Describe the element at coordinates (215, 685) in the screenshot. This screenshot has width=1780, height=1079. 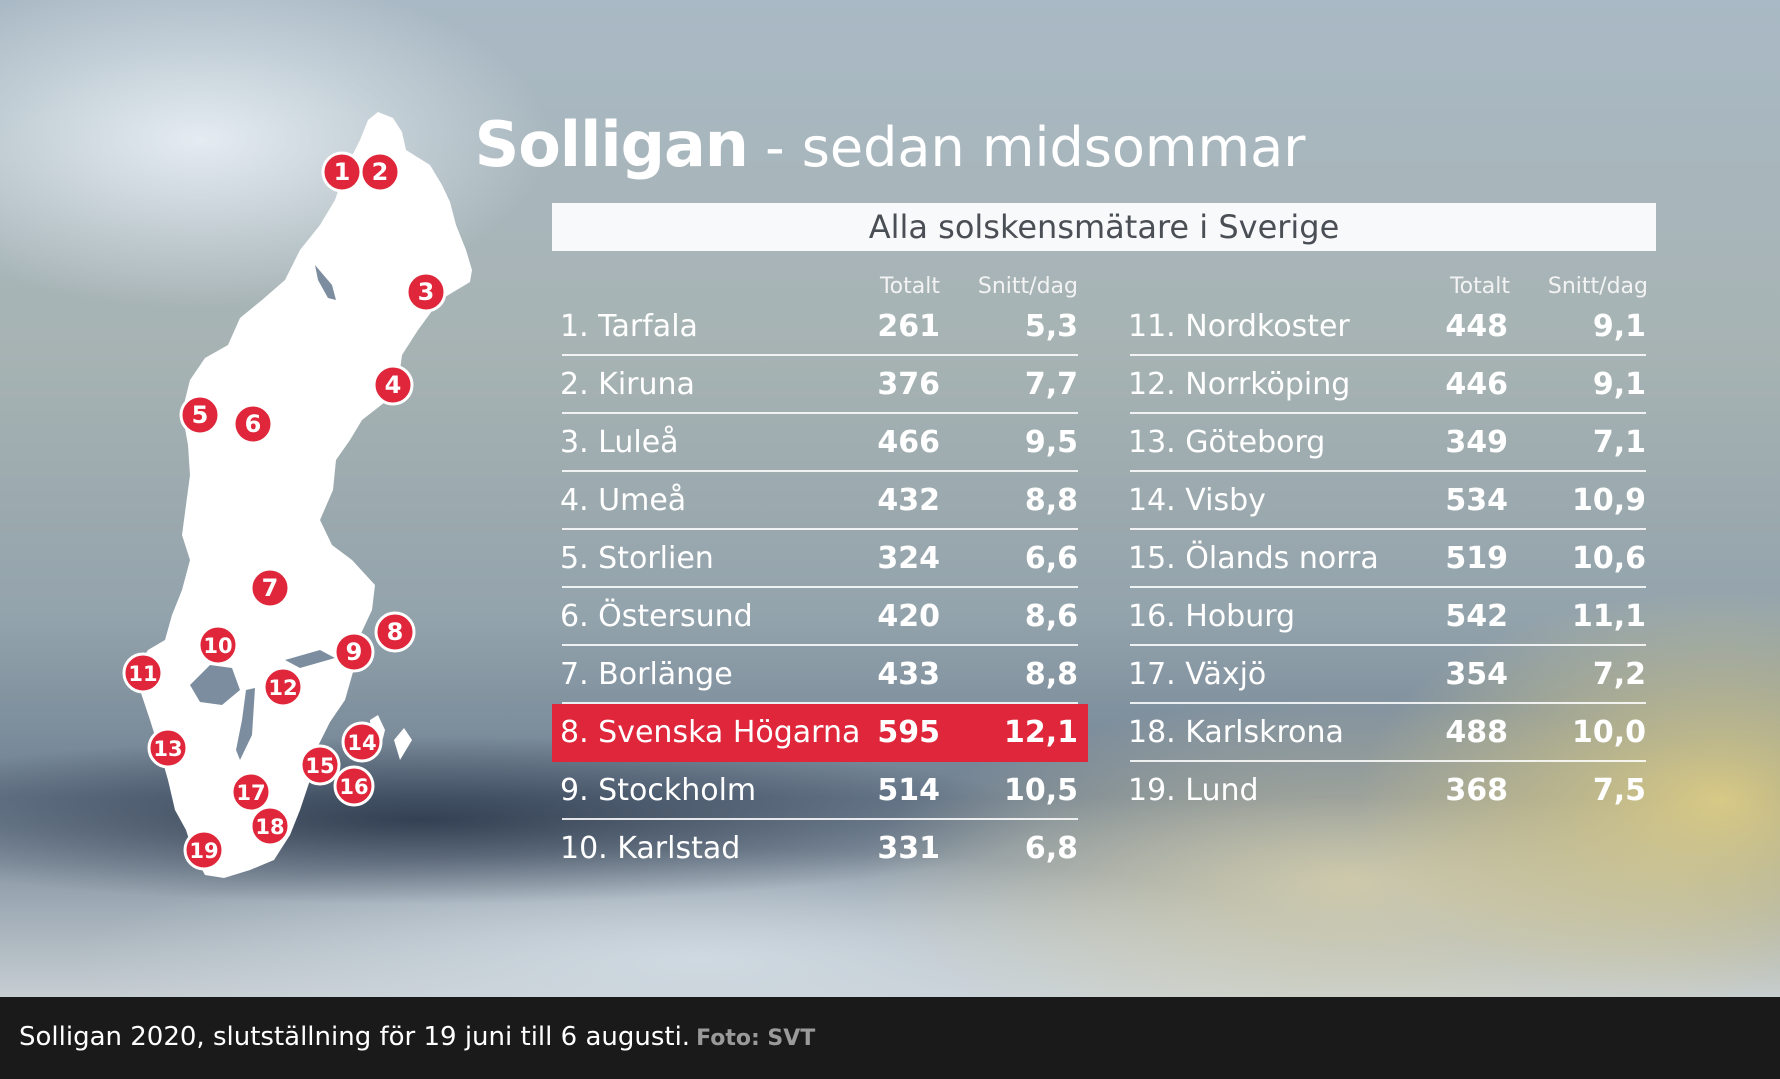
I see `lake-vanern` at that location.